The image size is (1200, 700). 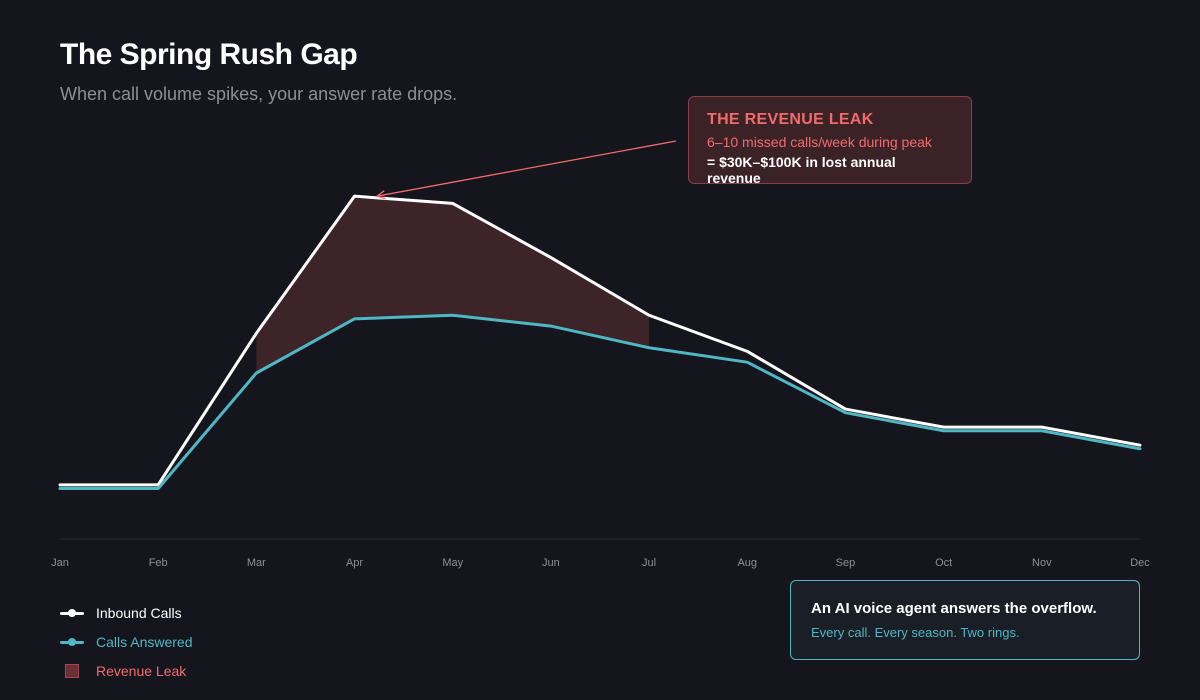 I want to click on legend-inbound-label: Inbound Calls, so click(x=139, y=612).